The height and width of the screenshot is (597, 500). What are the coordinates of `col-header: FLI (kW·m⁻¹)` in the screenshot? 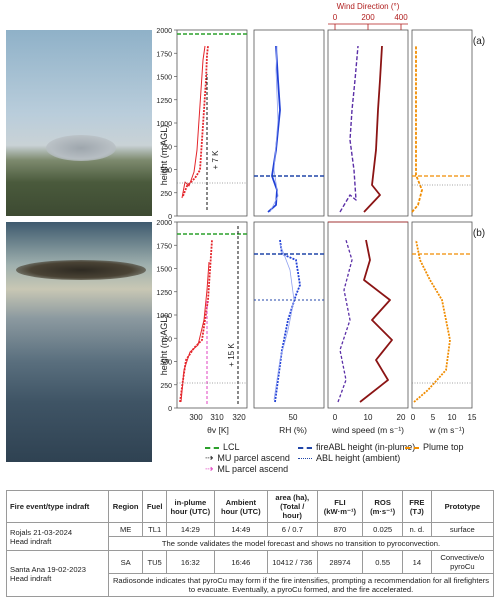 It's located at (340, 506).